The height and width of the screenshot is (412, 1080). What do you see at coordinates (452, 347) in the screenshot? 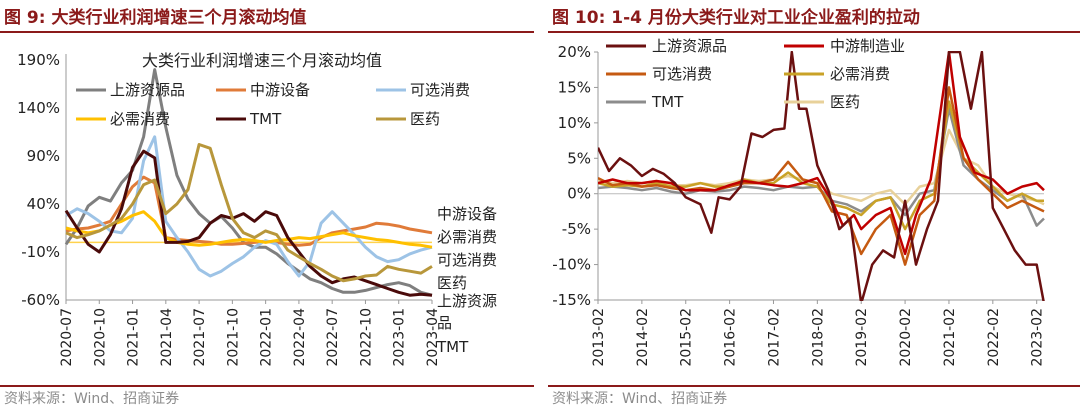
I see `end-label-TMT: TMT` at bounding box center [452, 347].